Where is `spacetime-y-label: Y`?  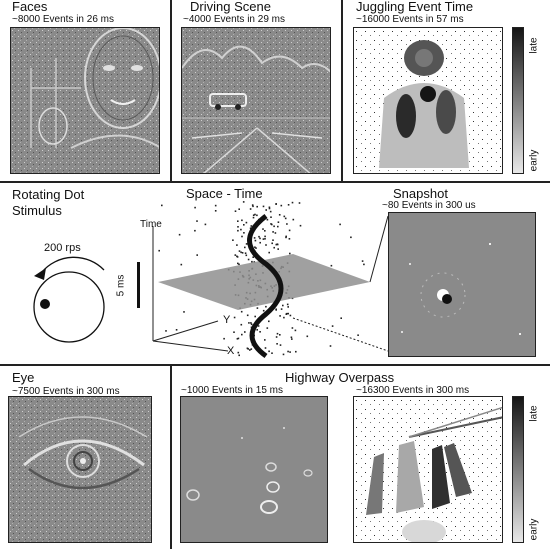
spacetime-y-label: Y is located at coordinates (227, 320).